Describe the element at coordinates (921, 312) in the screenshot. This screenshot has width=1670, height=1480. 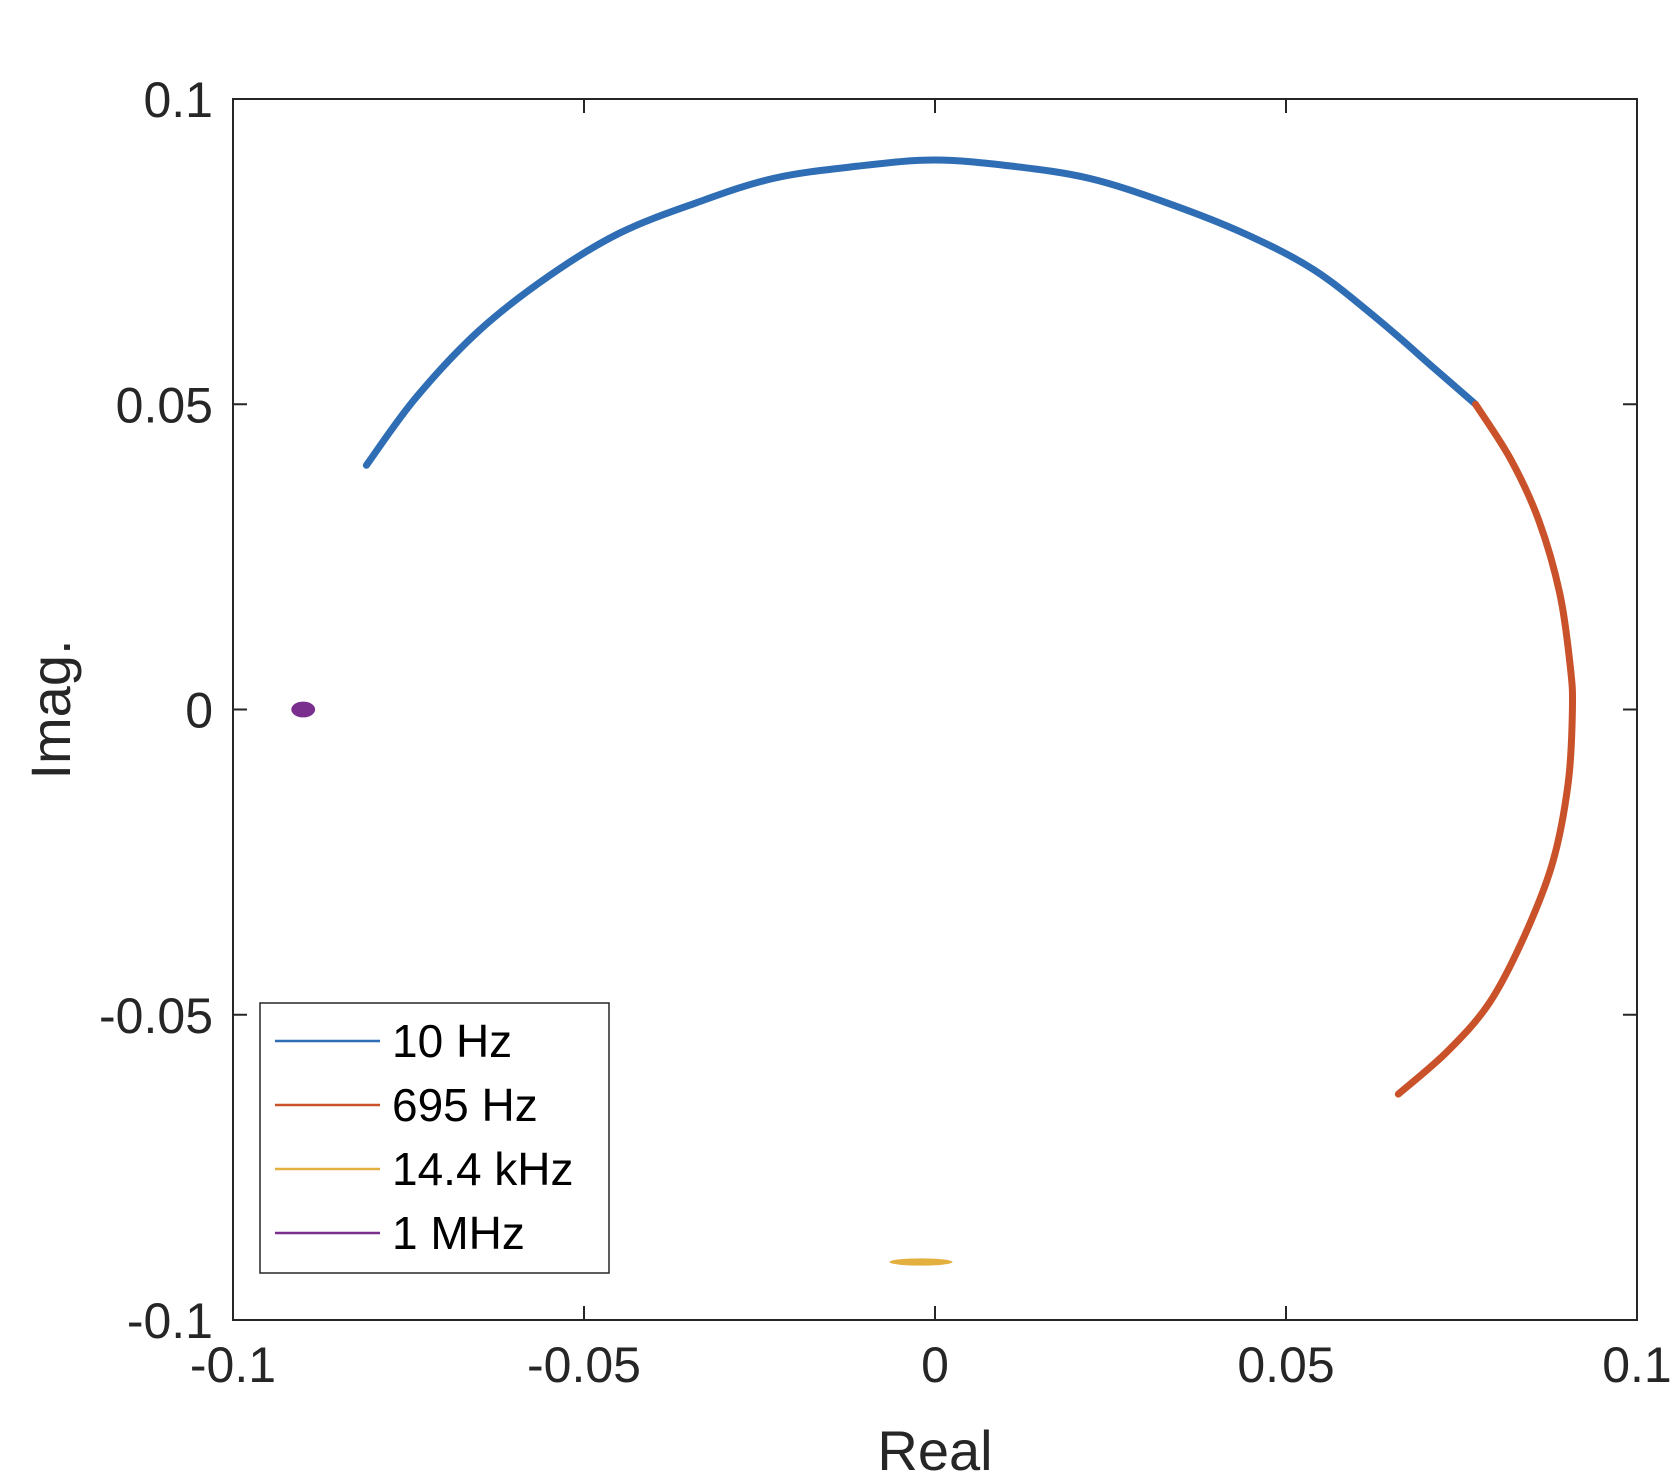
I see `series-10-hz` at that location.